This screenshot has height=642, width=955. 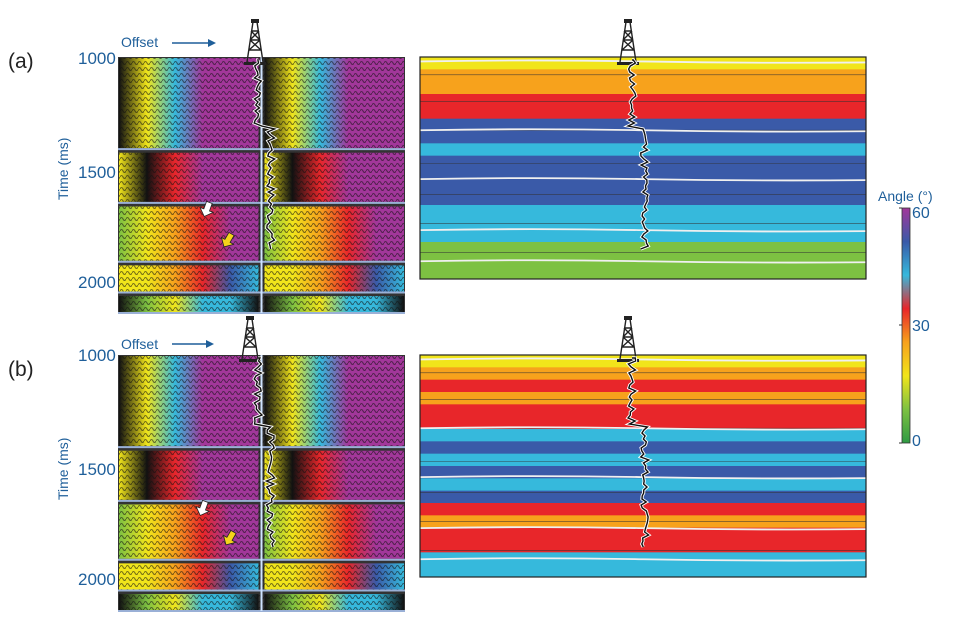 I want to click on well-log-b-gather, so click(x=264, y=452).